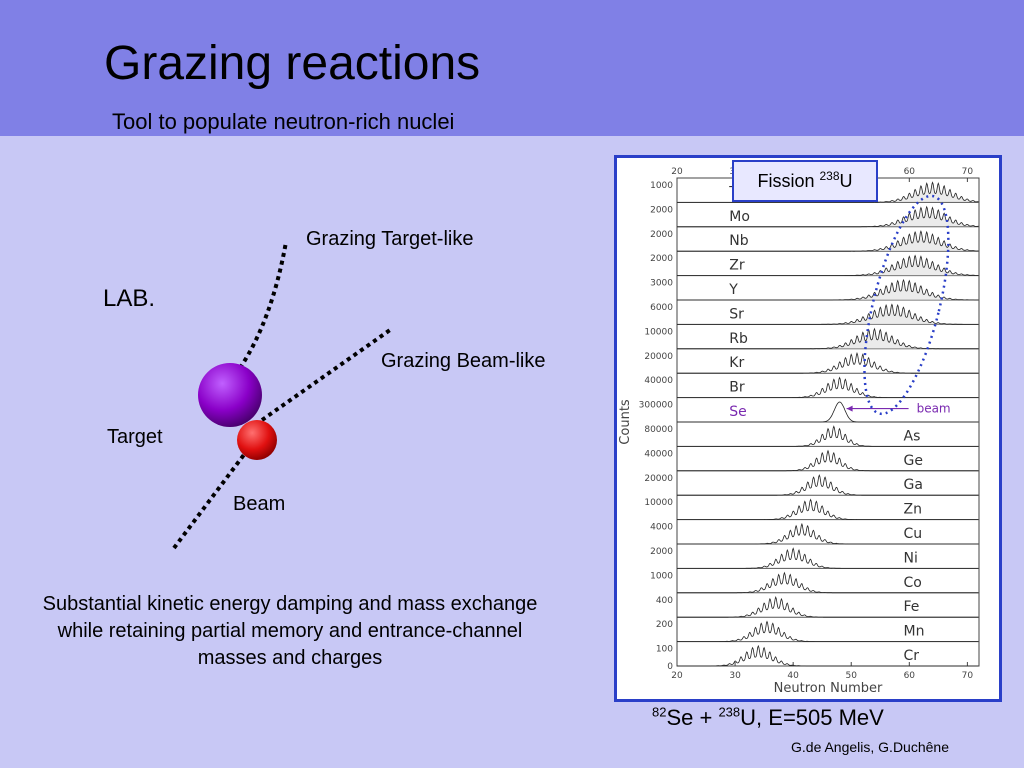 The width and height of the screenshot is (1024, 768). I want to click on element-label-kr: Kr, so click(736, 363).